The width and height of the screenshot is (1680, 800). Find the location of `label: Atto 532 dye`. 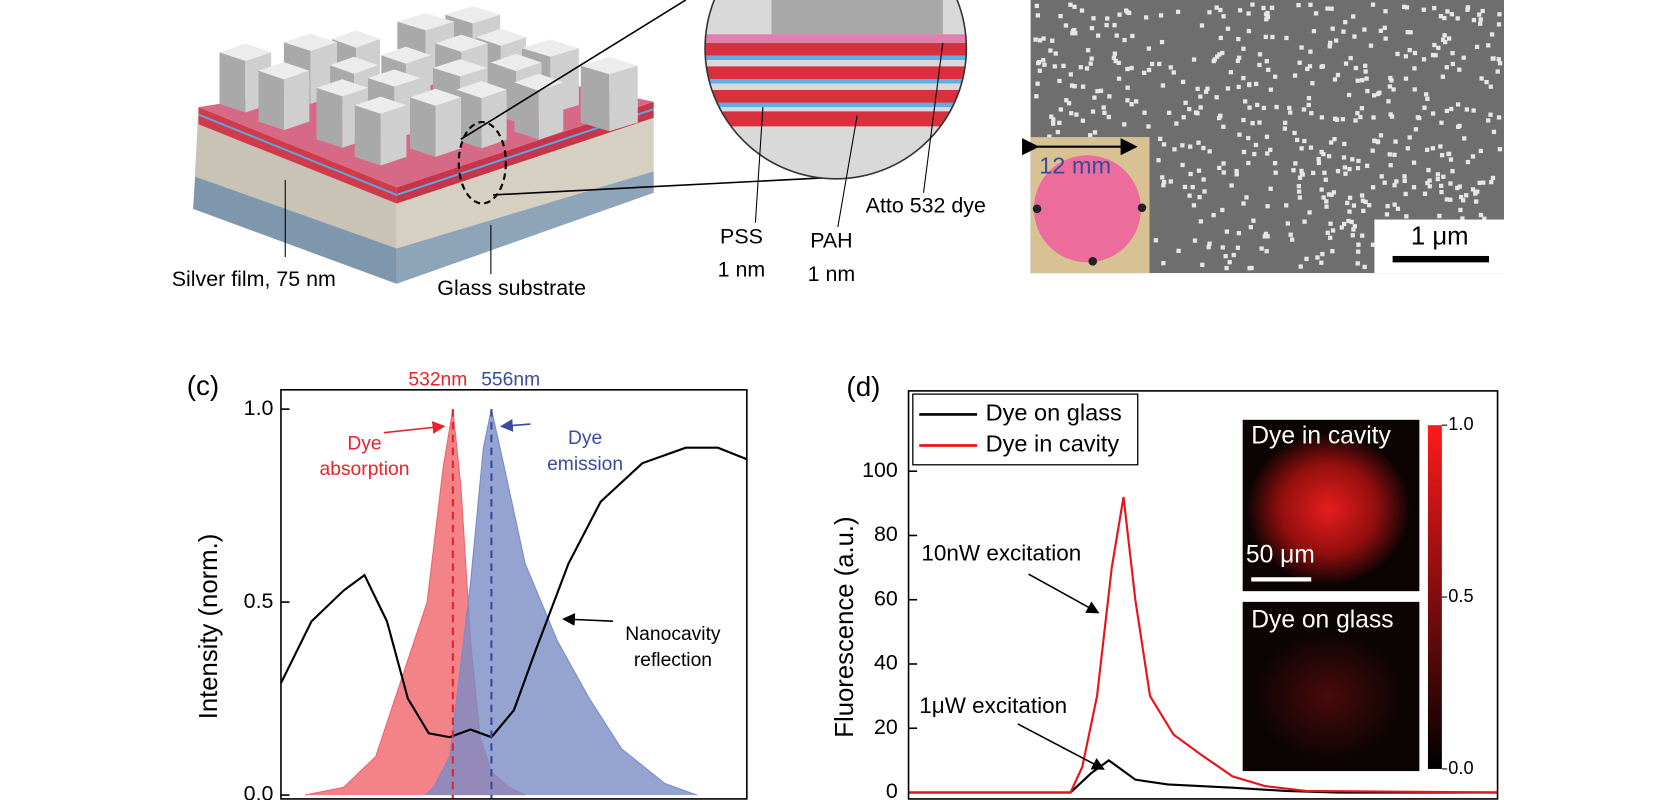

label: Atto 532 dye is located at coordinates (926, 205).